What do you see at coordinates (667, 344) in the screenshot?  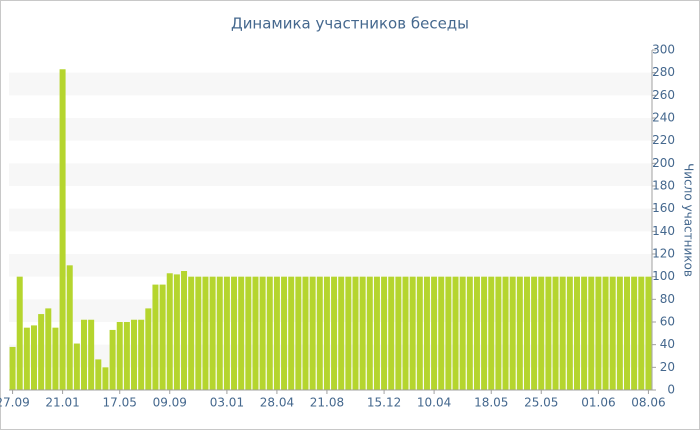 I see `y-tick-label: 40` at bounding box center [667, 344].